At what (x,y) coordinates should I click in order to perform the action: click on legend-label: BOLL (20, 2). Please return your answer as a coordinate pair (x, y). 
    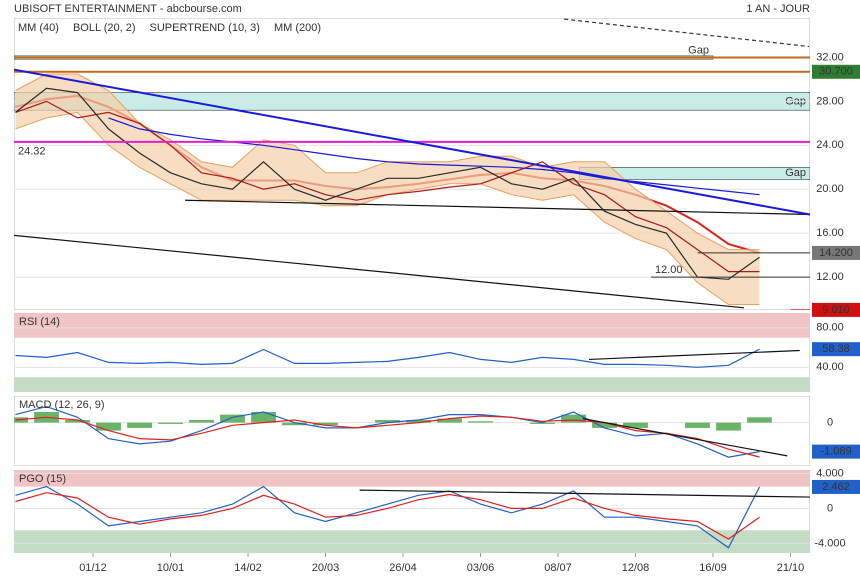
    Looking at the image, I should click on (104, 28).